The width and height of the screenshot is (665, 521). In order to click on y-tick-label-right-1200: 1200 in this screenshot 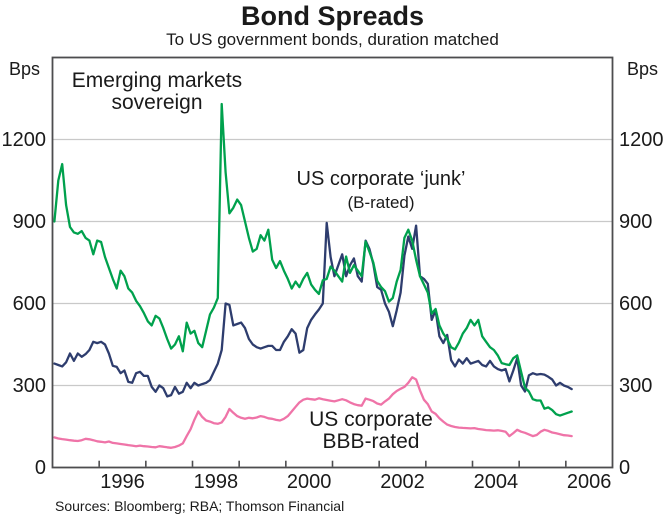, I will do `click(641, 139)`.